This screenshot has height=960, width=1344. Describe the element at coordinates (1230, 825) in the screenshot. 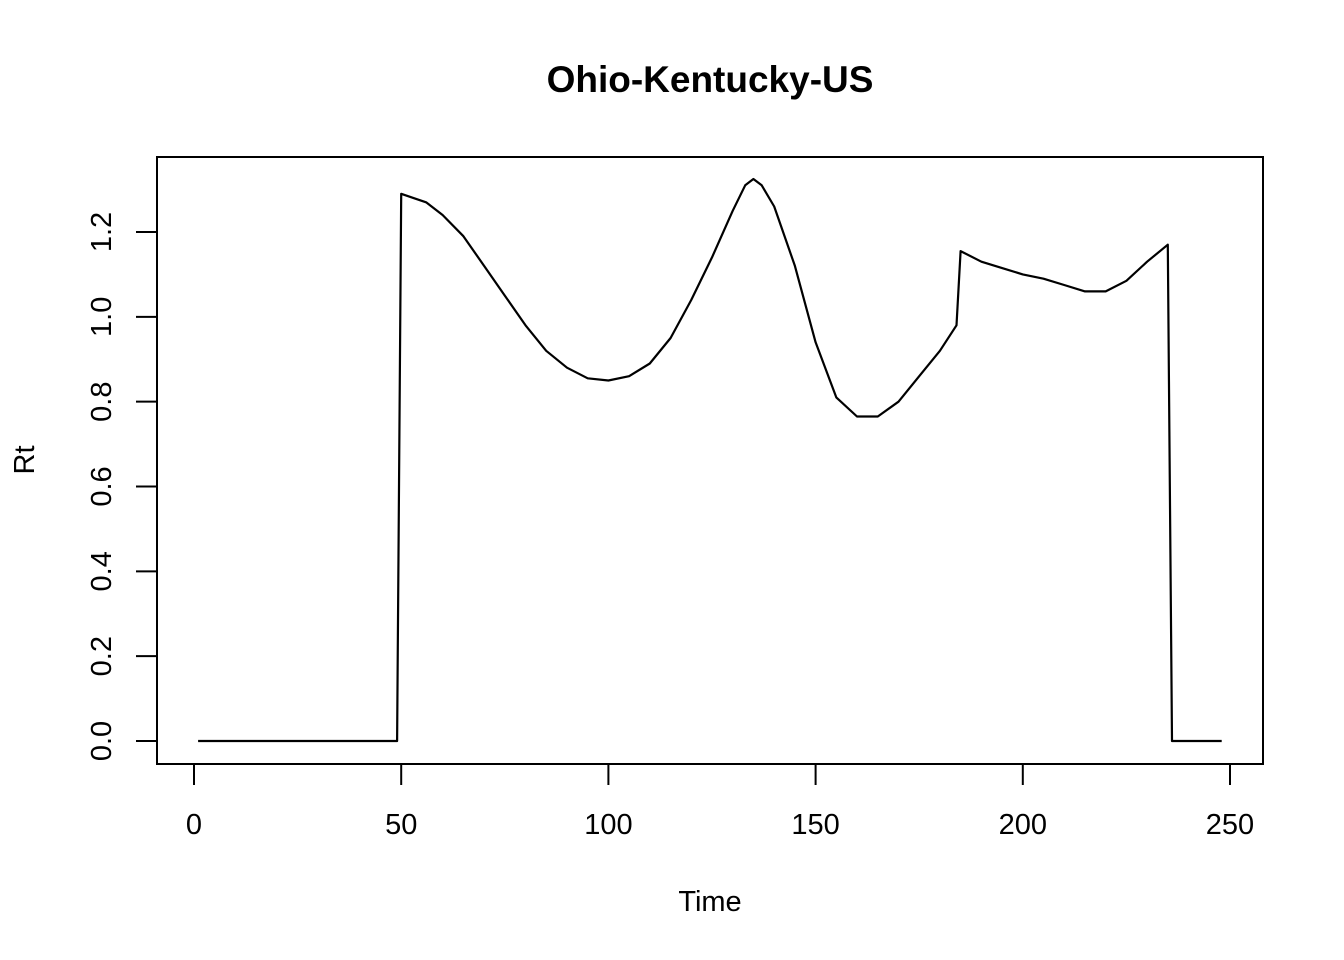

I see `x-tick-label: 250` at that location.